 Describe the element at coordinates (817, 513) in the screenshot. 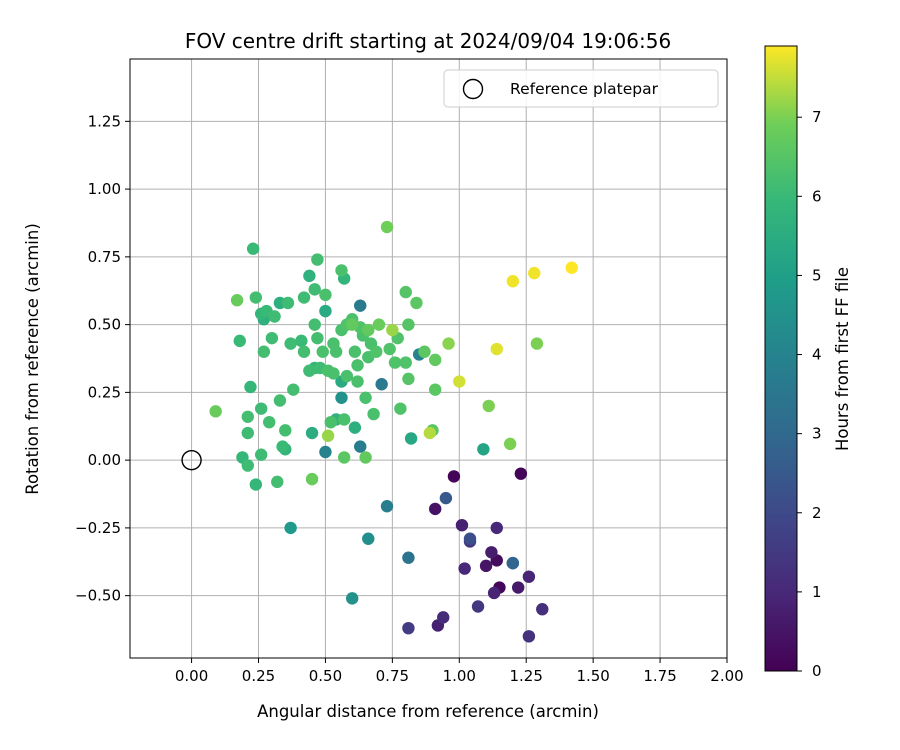

I see `colorbar-tick-label: 2` at that location.